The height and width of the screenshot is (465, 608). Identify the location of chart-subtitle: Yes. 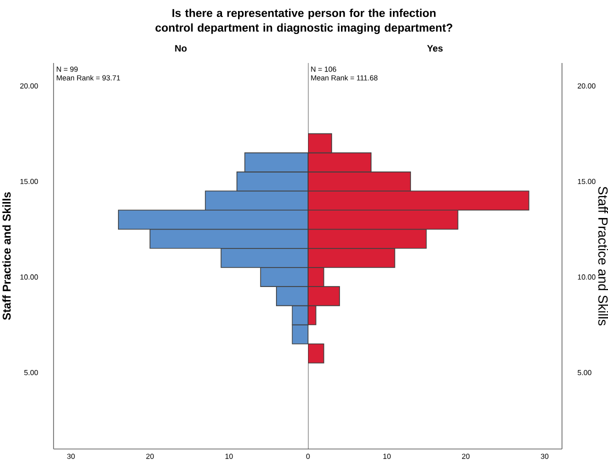
(435, 48).